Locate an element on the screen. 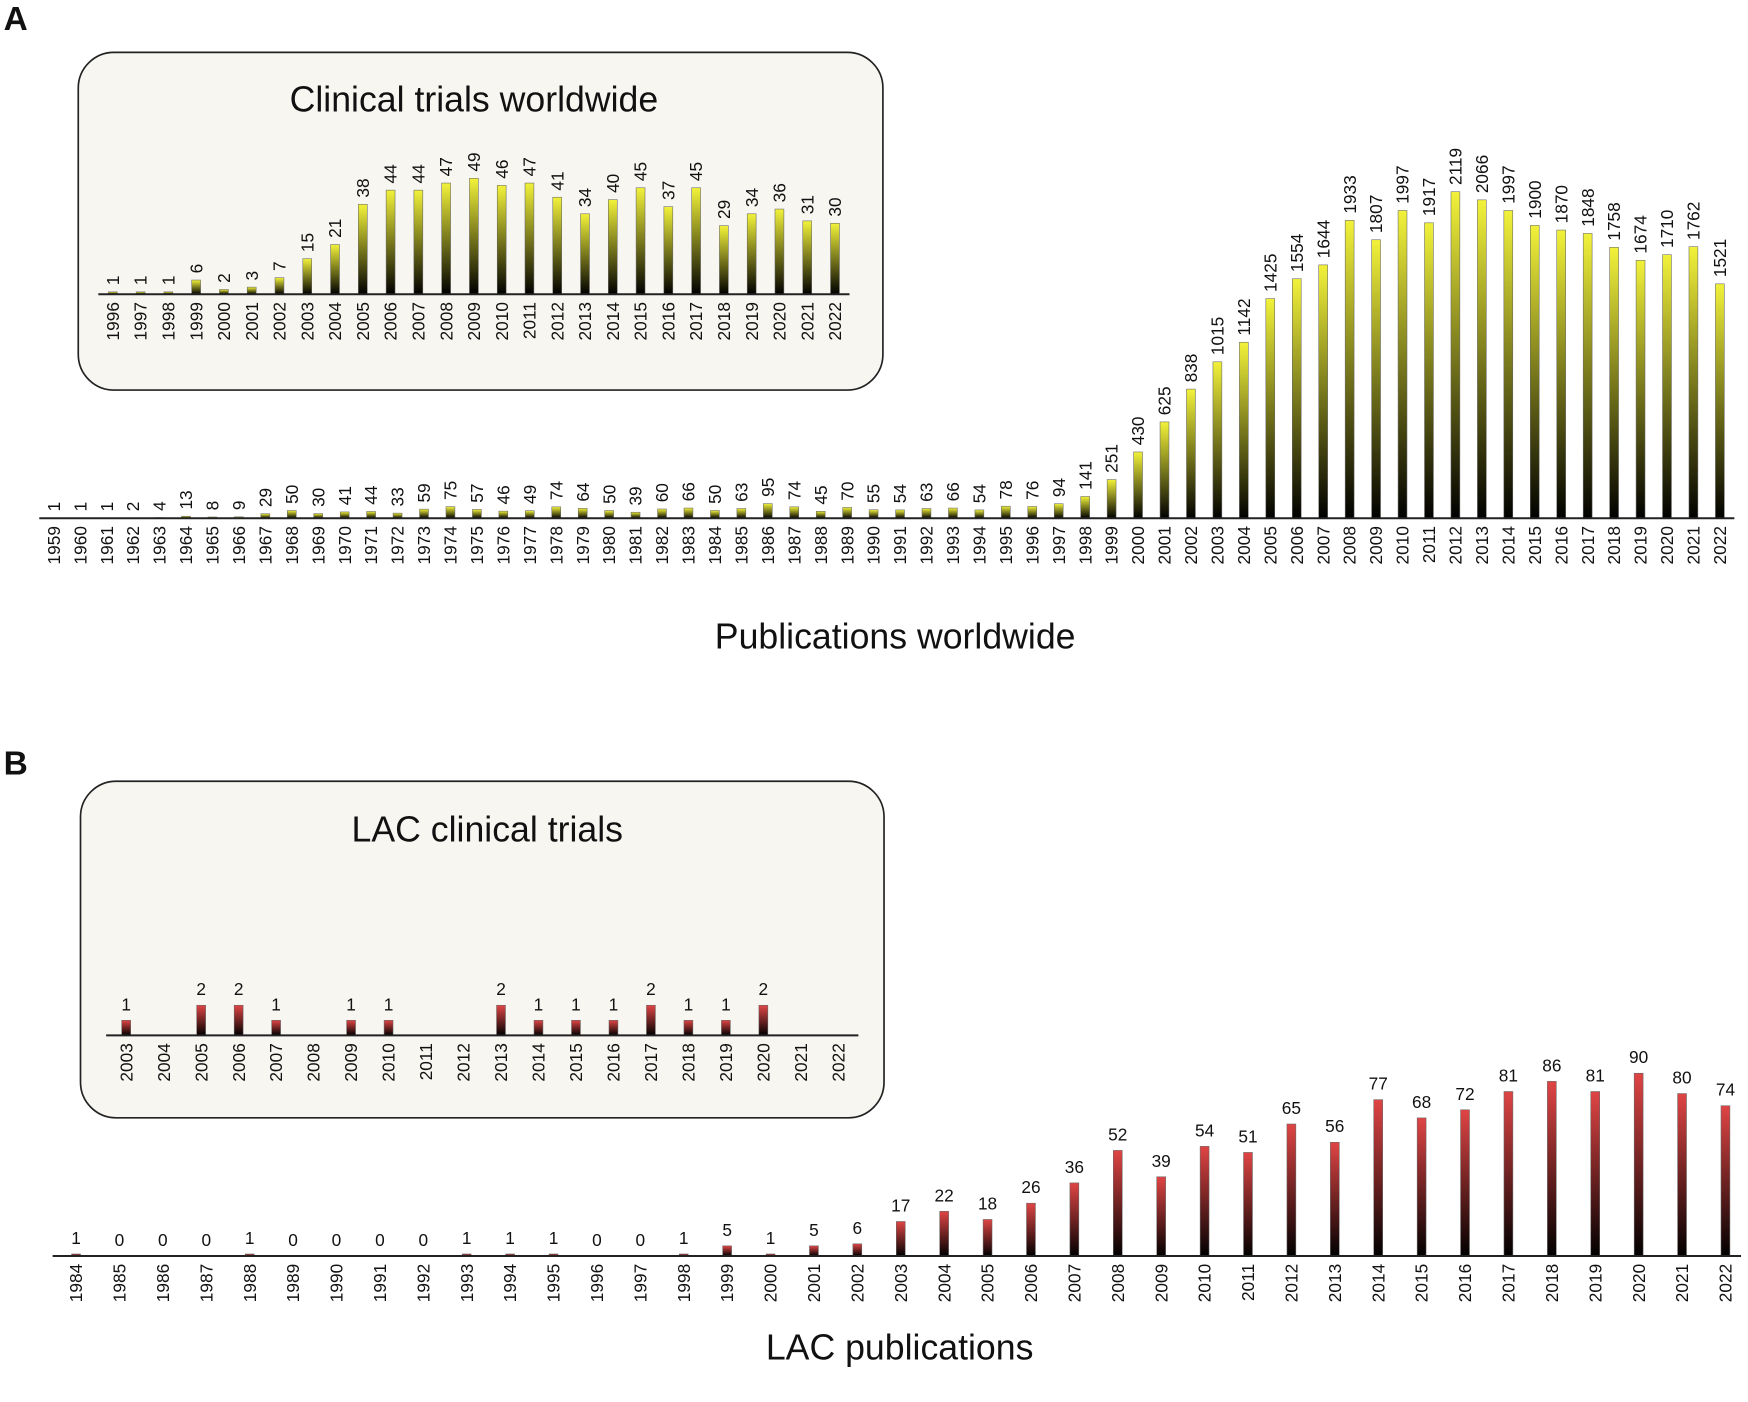 The height and width of the screenshot is (1402, 1748). value-label: 30 is located at coordinates (318, 497).